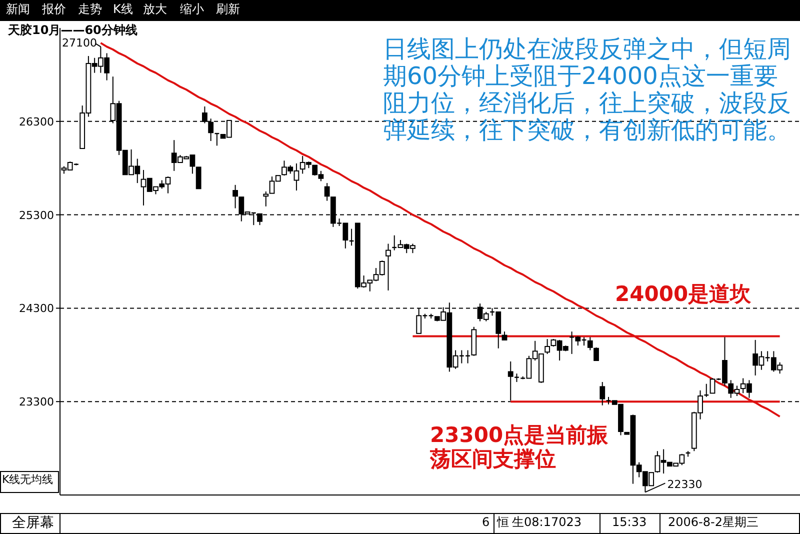 The width and height of the screenshot is (800, 534). Describe the element at coordinates (79, 43) in the screenshot. I see `annotation: 27100` at that location.